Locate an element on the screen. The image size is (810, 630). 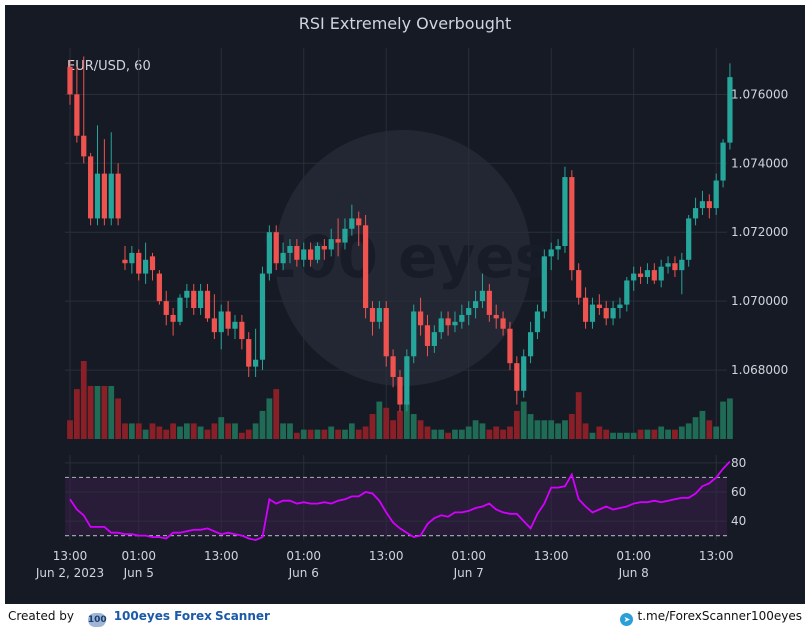
footer-telegram: ➤ t.me/ForexScanner100eyes is located at coordinates (711, 617).